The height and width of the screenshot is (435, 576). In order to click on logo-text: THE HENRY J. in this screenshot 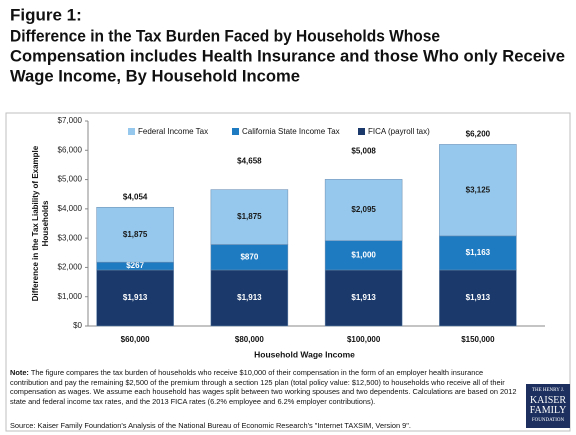, I will do `click(548, 390)`.